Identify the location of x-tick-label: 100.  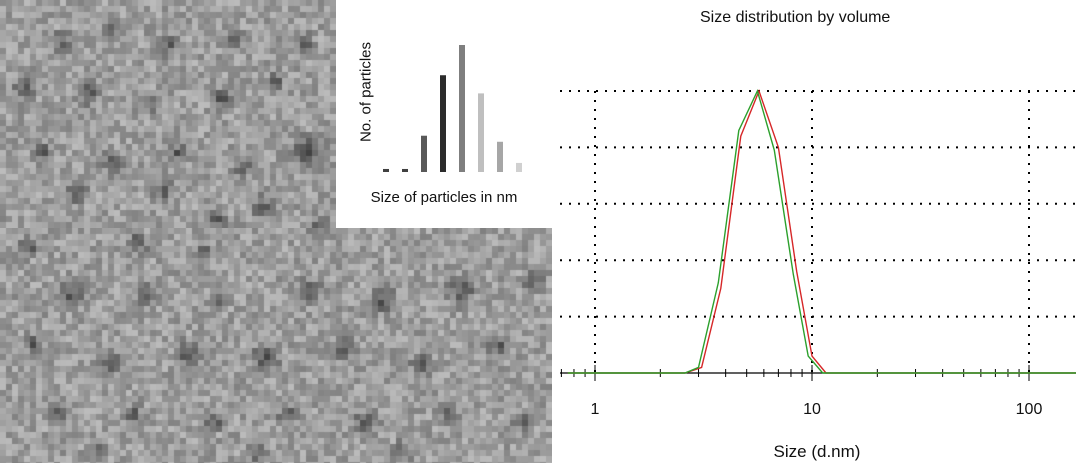
(1029, 409).